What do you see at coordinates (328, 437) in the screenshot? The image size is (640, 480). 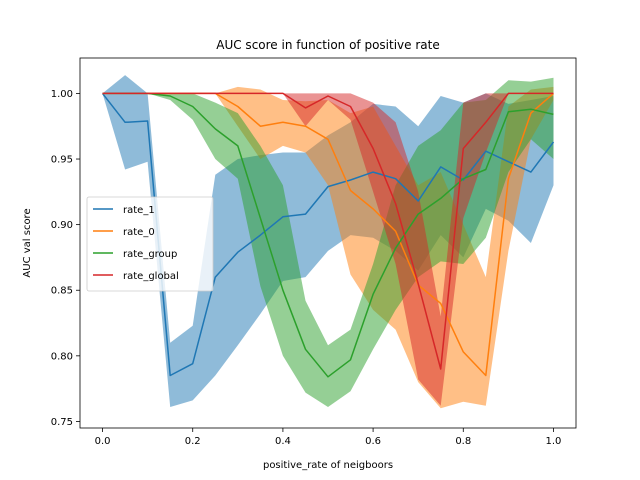 I see `x-axis-ticks: 0.0 0.2 0.4 0.6 0.8 1.0` at bounding box center [328, 437].